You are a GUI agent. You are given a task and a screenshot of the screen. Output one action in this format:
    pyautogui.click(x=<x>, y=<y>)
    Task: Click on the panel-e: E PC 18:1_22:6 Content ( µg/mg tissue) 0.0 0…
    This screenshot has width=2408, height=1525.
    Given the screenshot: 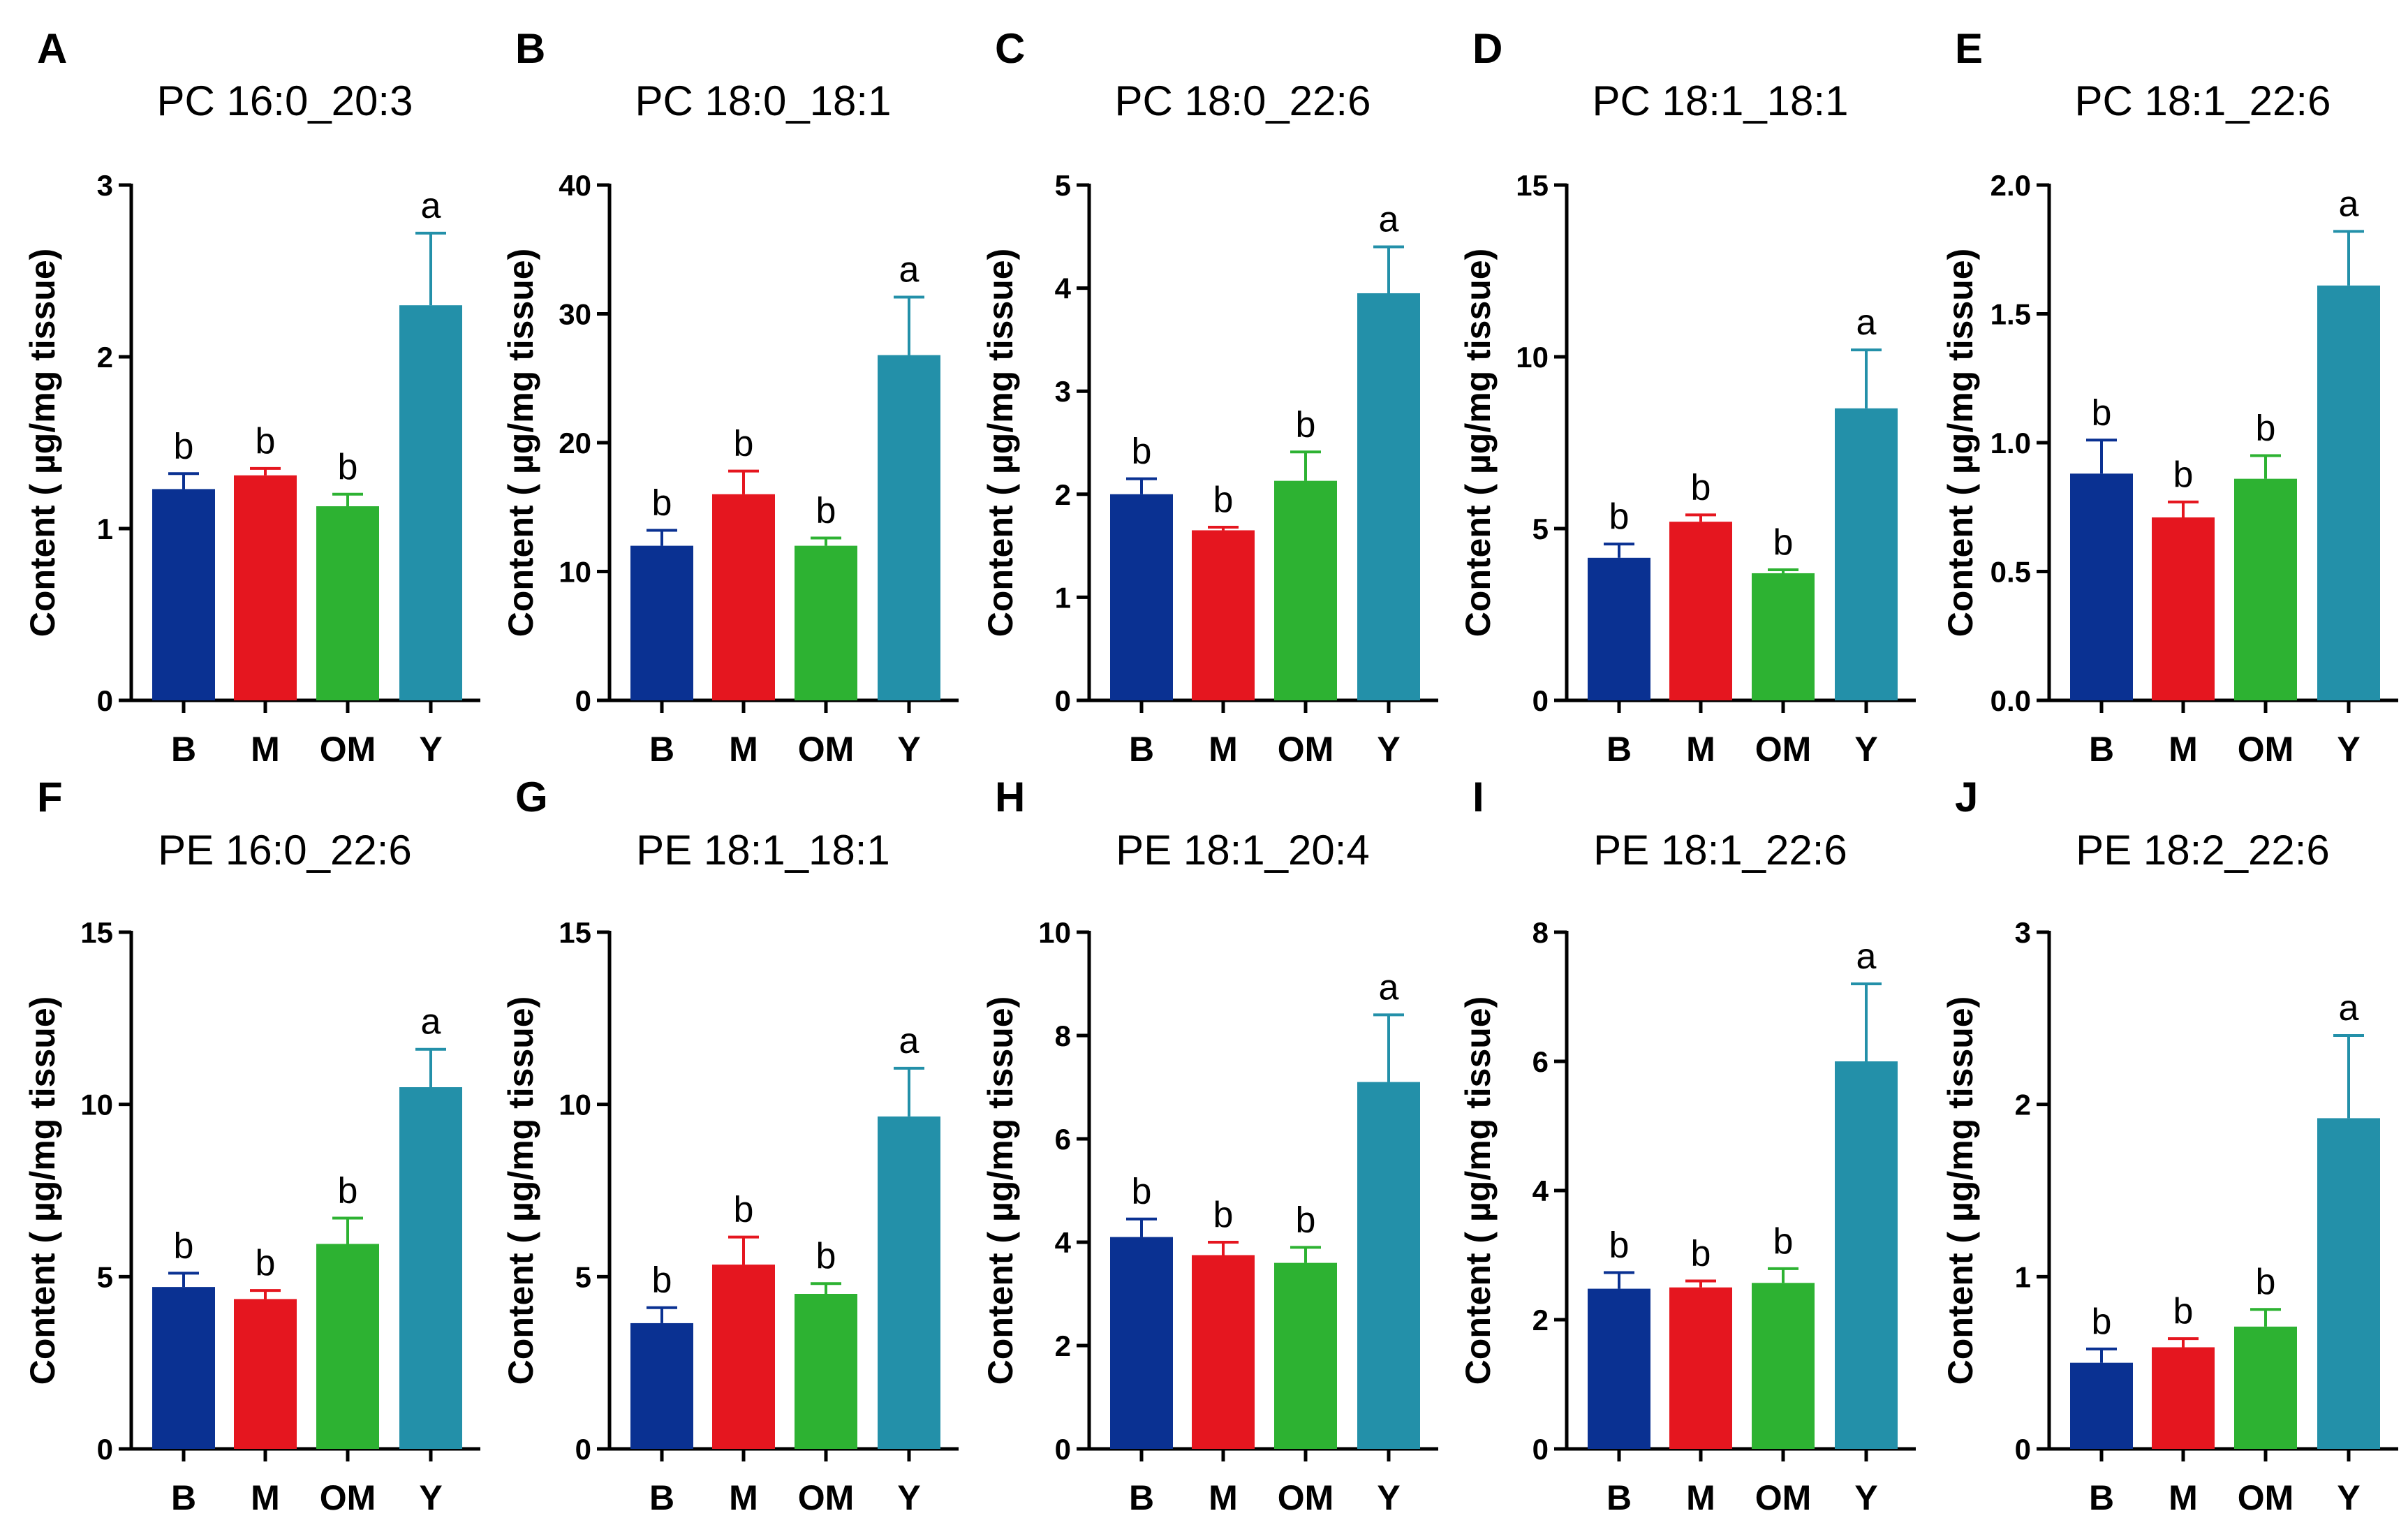 What is the action you would take?
    pyautogui.click(x=2170, y=397)
    